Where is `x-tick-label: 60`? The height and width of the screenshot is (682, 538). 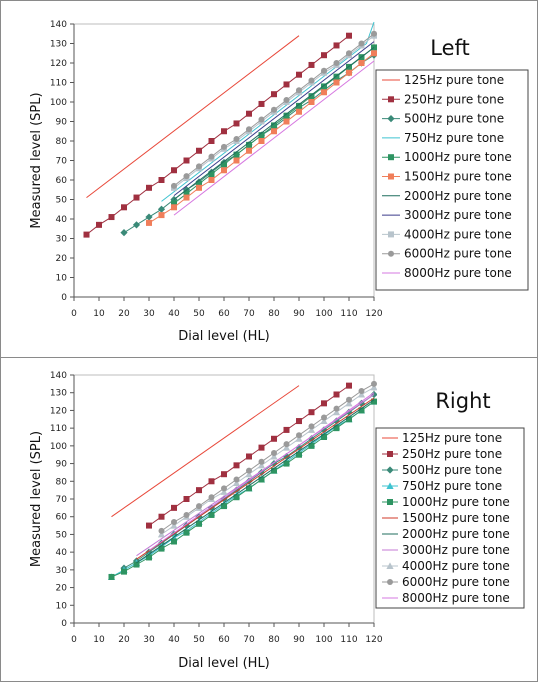 x-tick-label: 60 is located at coordinates (224, 314).